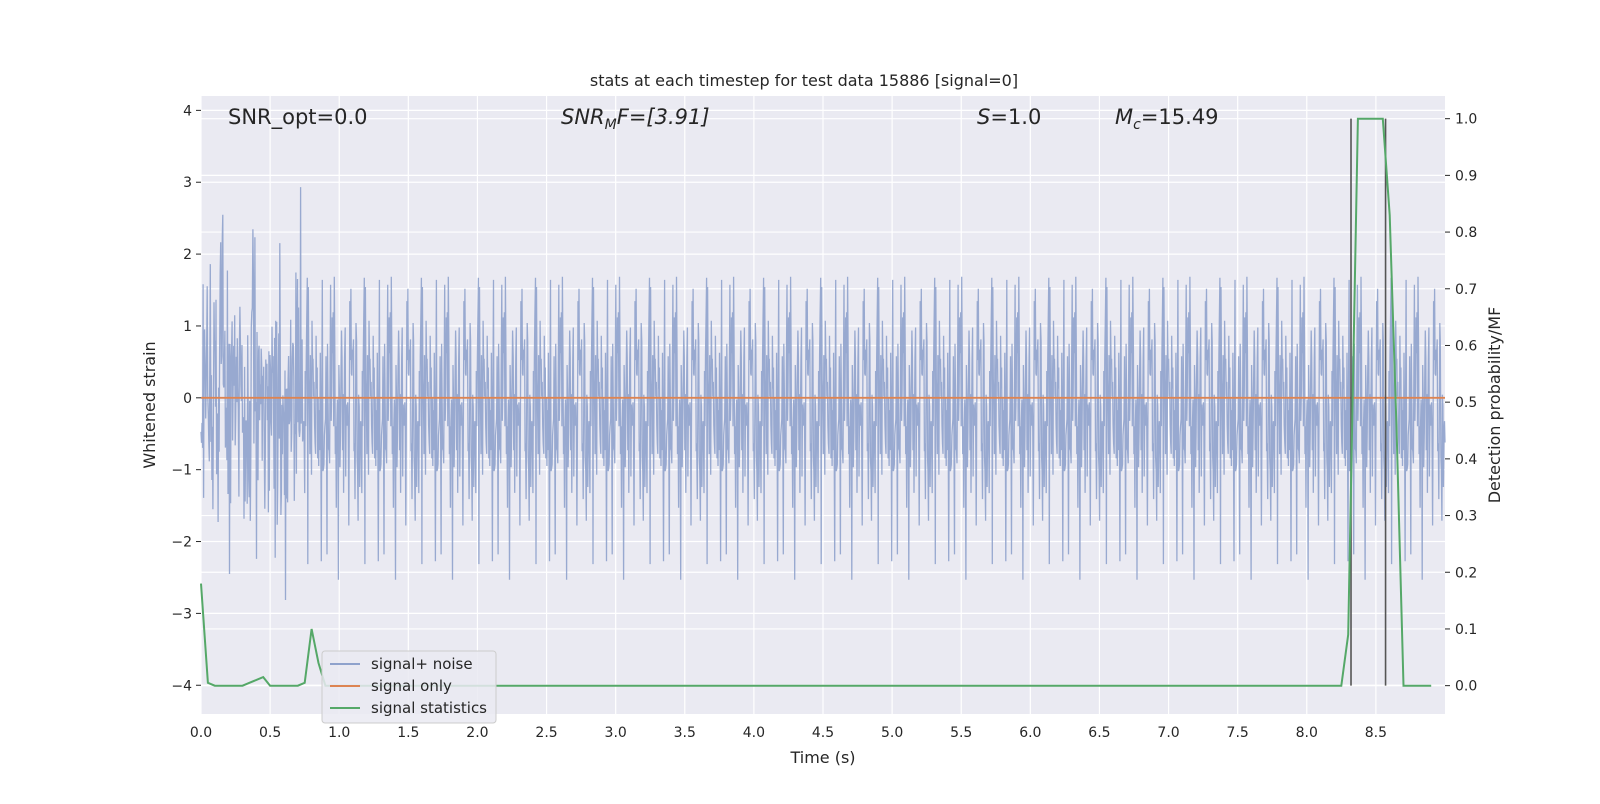 This screenshot has height=804, width=1600. Describe the element at coordinates (961, 733) in the screenshot. I see `x-tick-label: 5.5` at that location.